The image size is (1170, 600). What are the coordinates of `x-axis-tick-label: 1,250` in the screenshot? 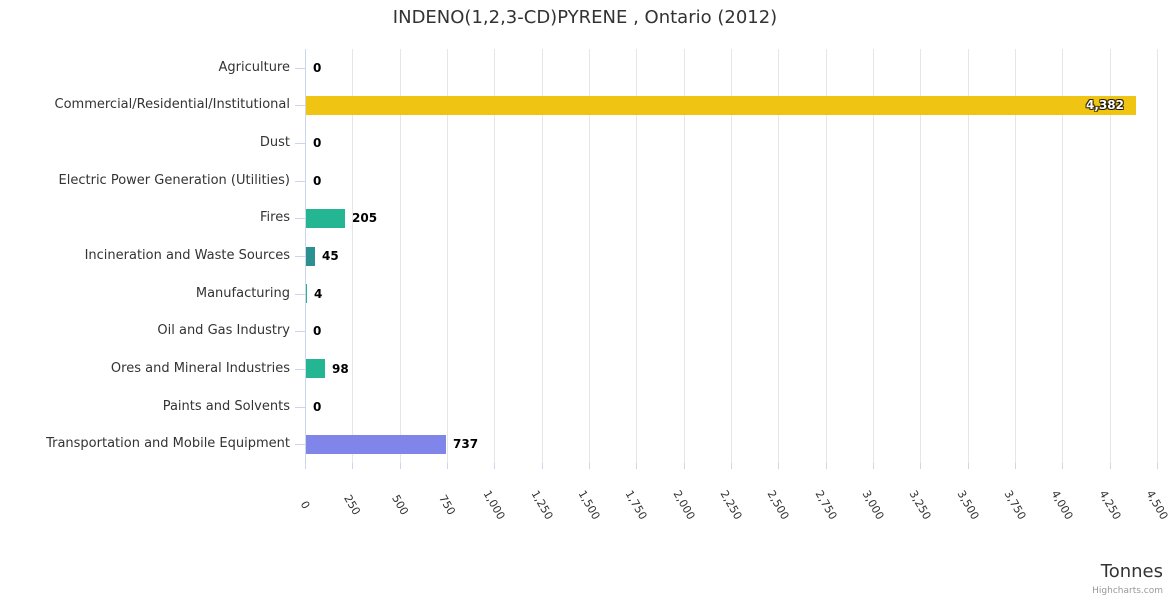 It's located at (542, 505).